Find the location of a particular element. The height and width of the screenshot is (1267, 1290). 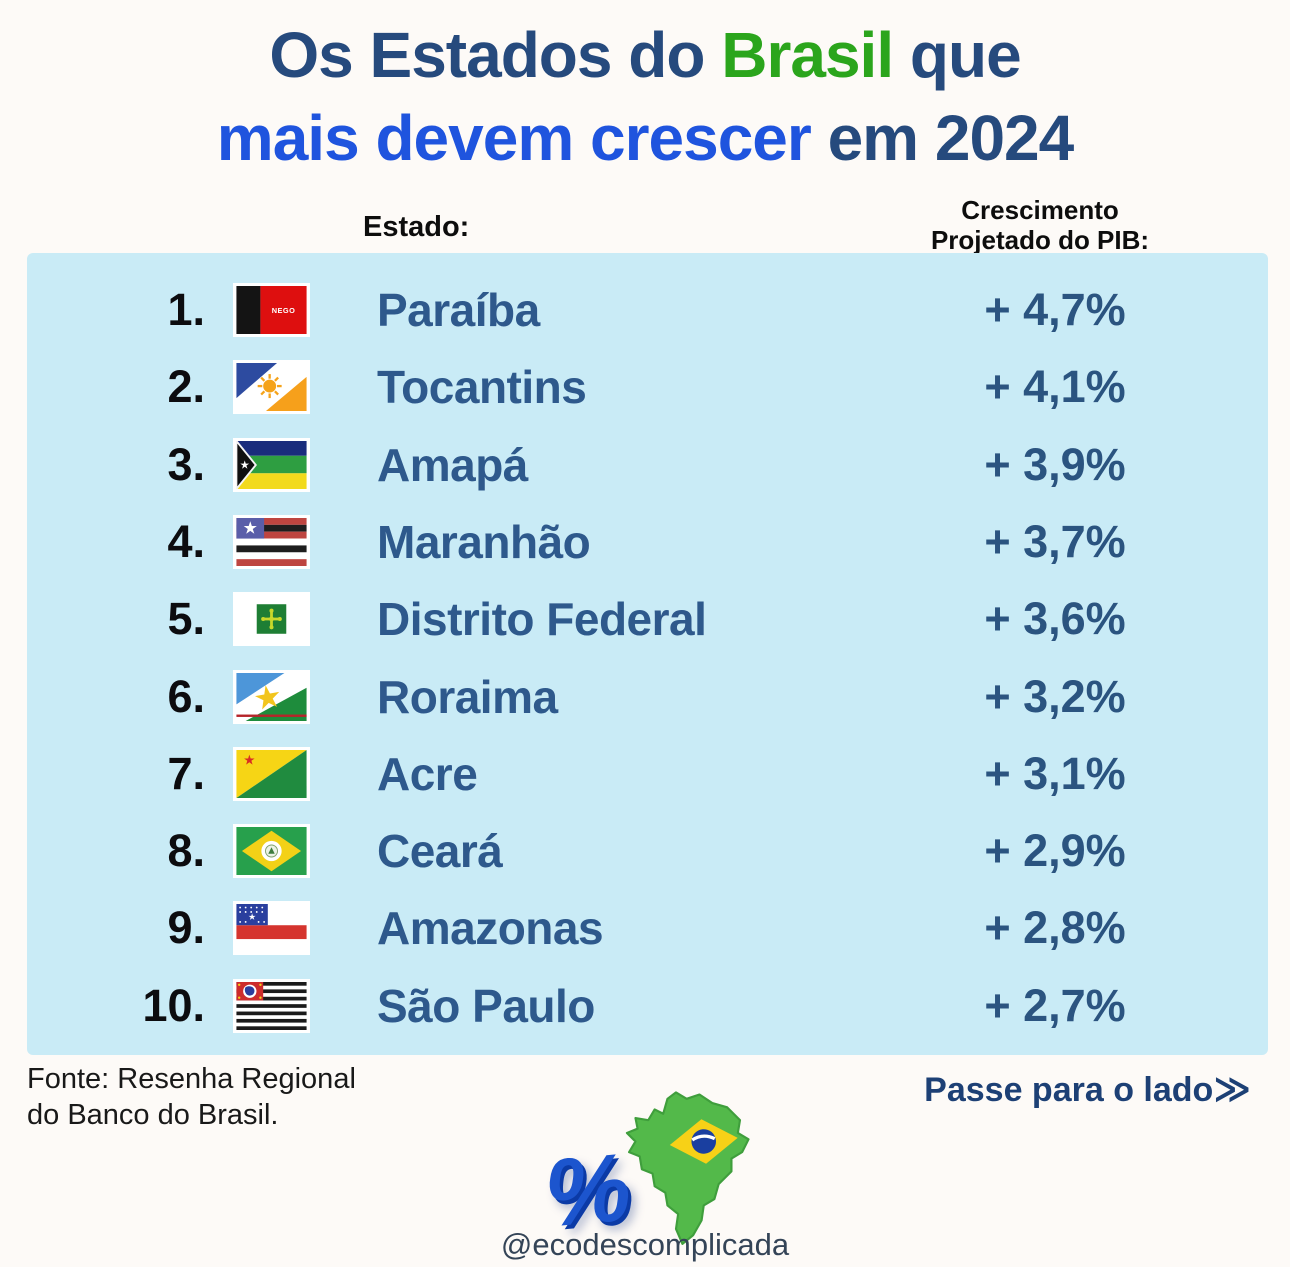

state-name: Amazonas is located at coordinates (490, 927).